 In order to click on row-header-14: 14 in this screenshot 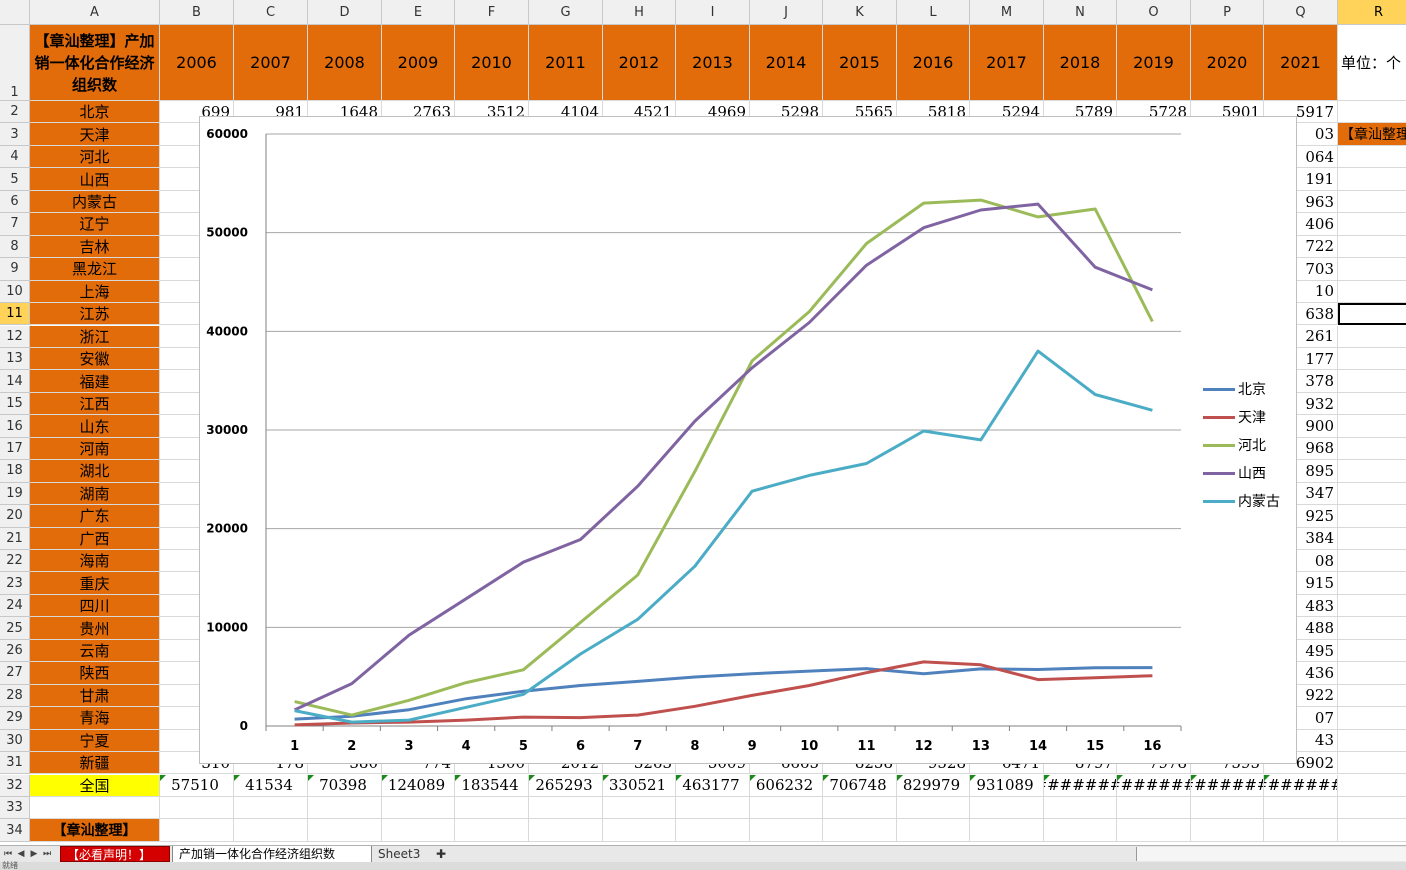, I will do `click(15, 381)`.